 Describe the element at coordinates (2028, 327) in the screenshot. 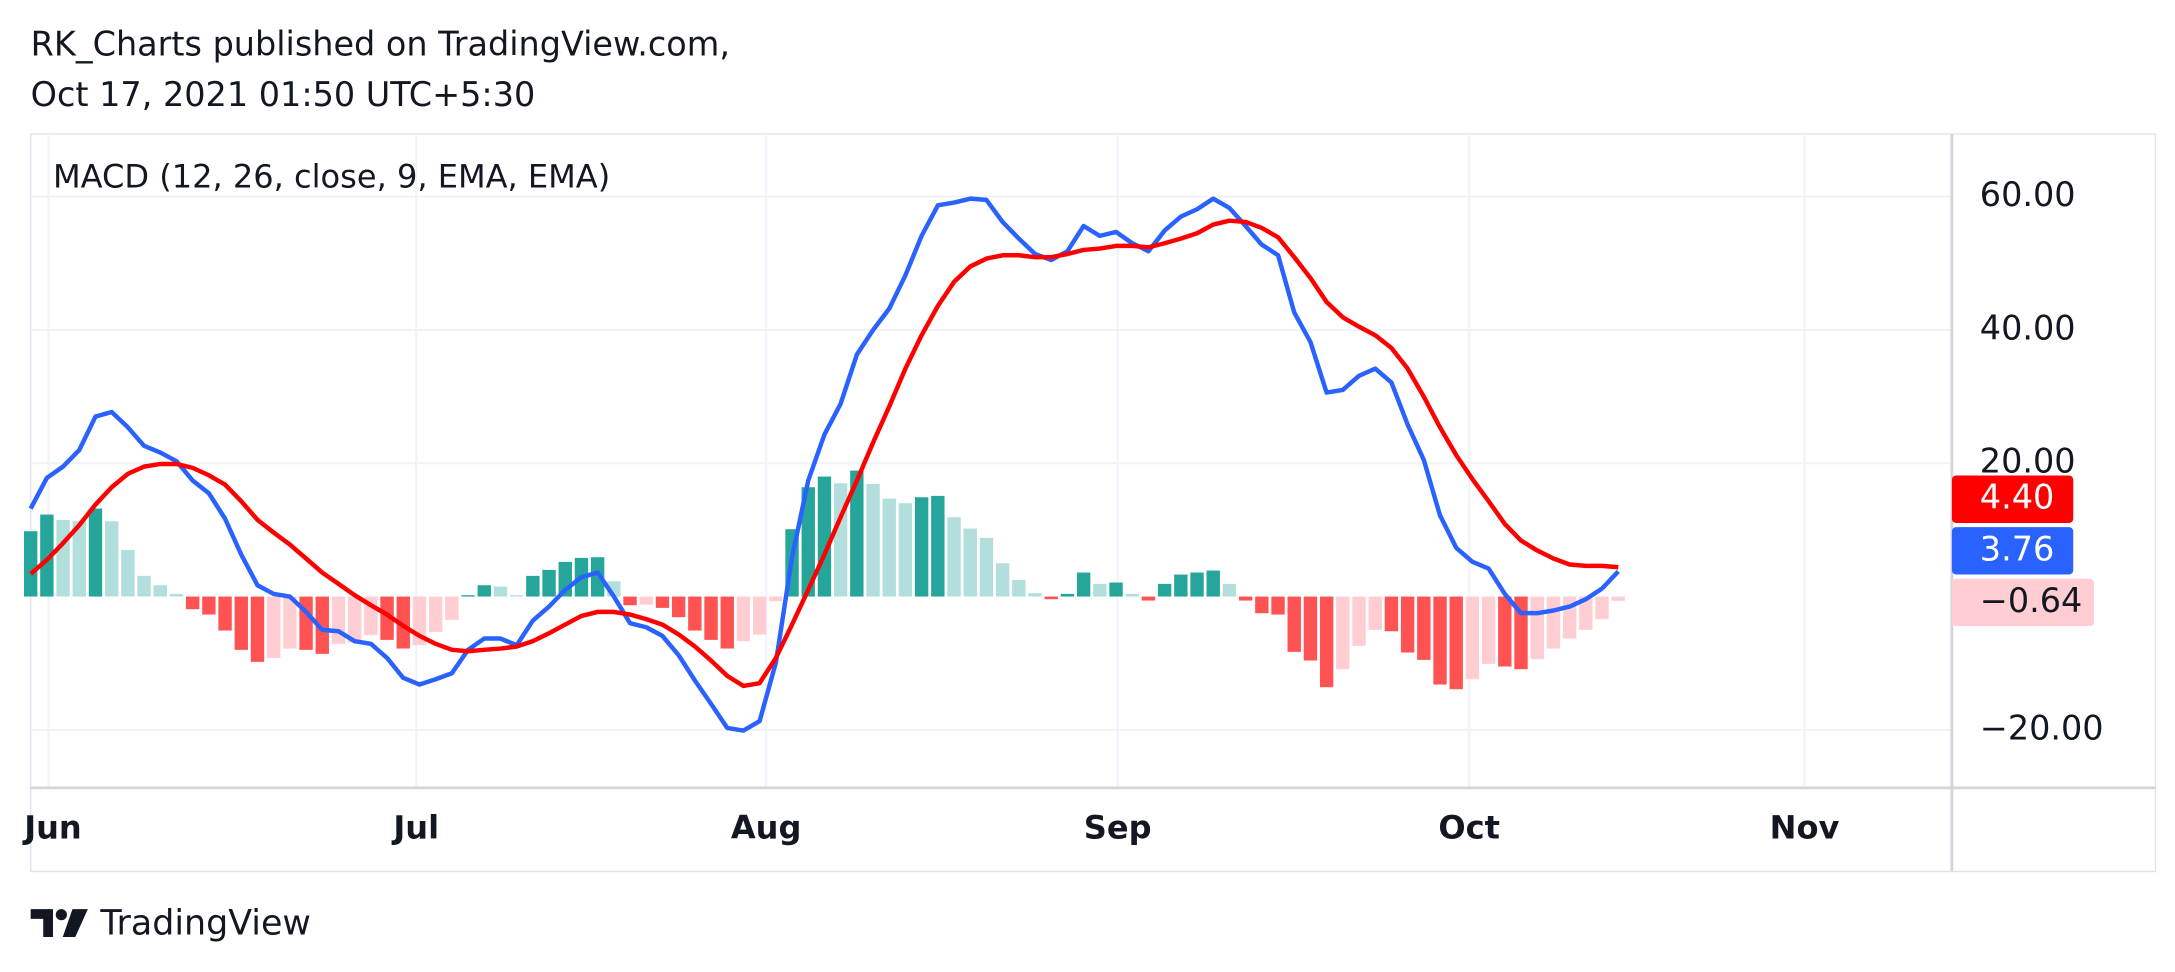

I see `y-tick-label: 40.00` at that location.